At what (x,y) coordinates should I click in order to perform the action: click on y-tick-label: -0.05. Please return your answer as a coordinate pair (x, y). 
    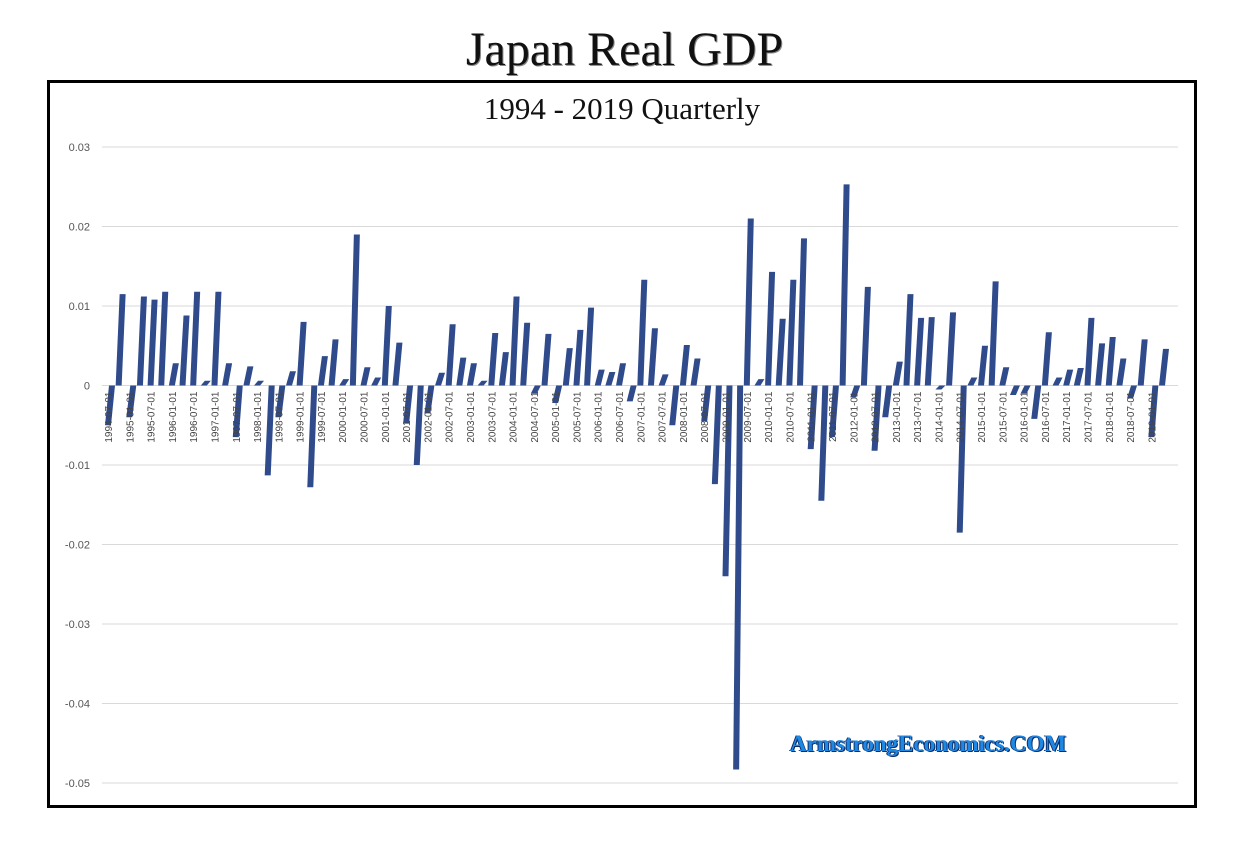
    Looking at the image, I should click on (77, 784).